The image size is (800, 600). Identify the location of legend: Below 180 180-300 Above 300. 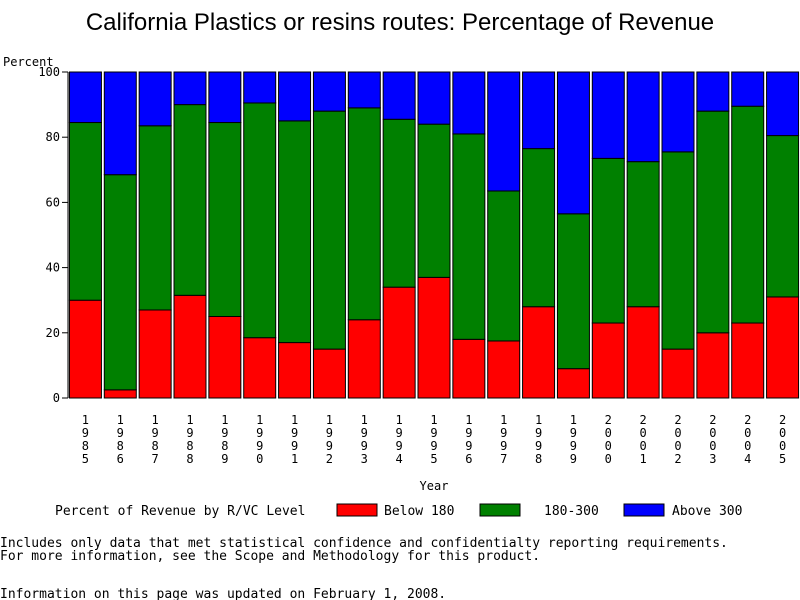
(539, 511).